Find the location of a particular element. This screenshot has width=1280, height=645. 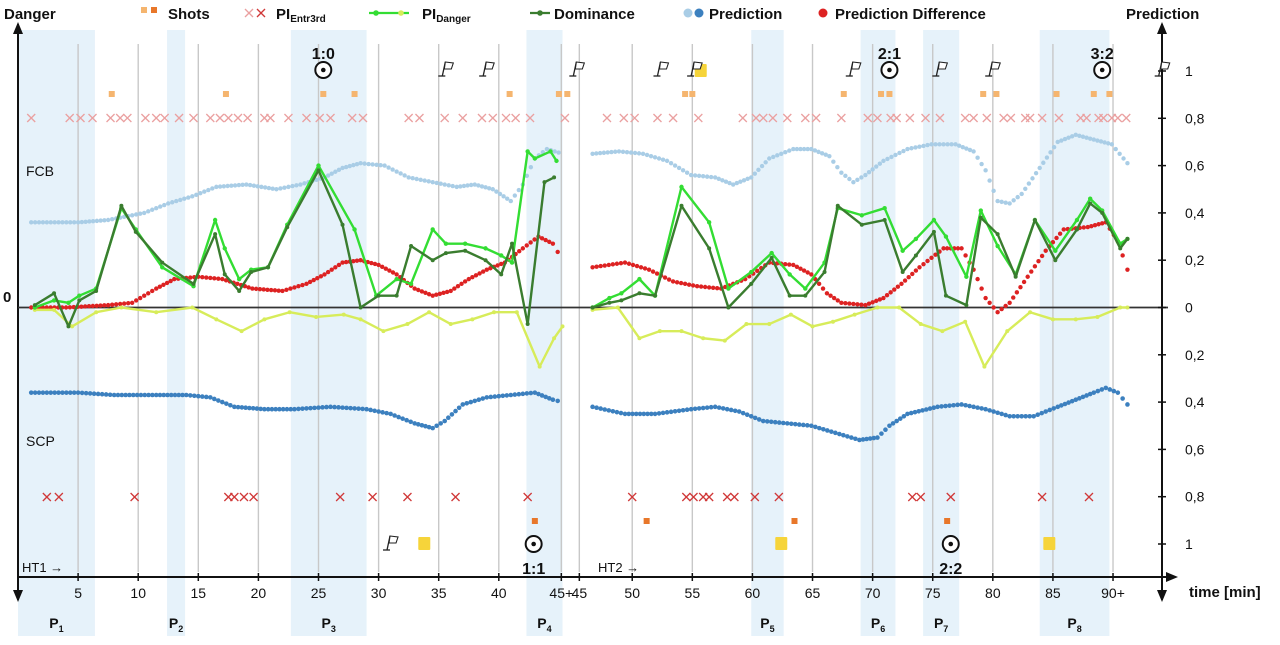

team-top-label: FCB is located at coordinates (40, 171).